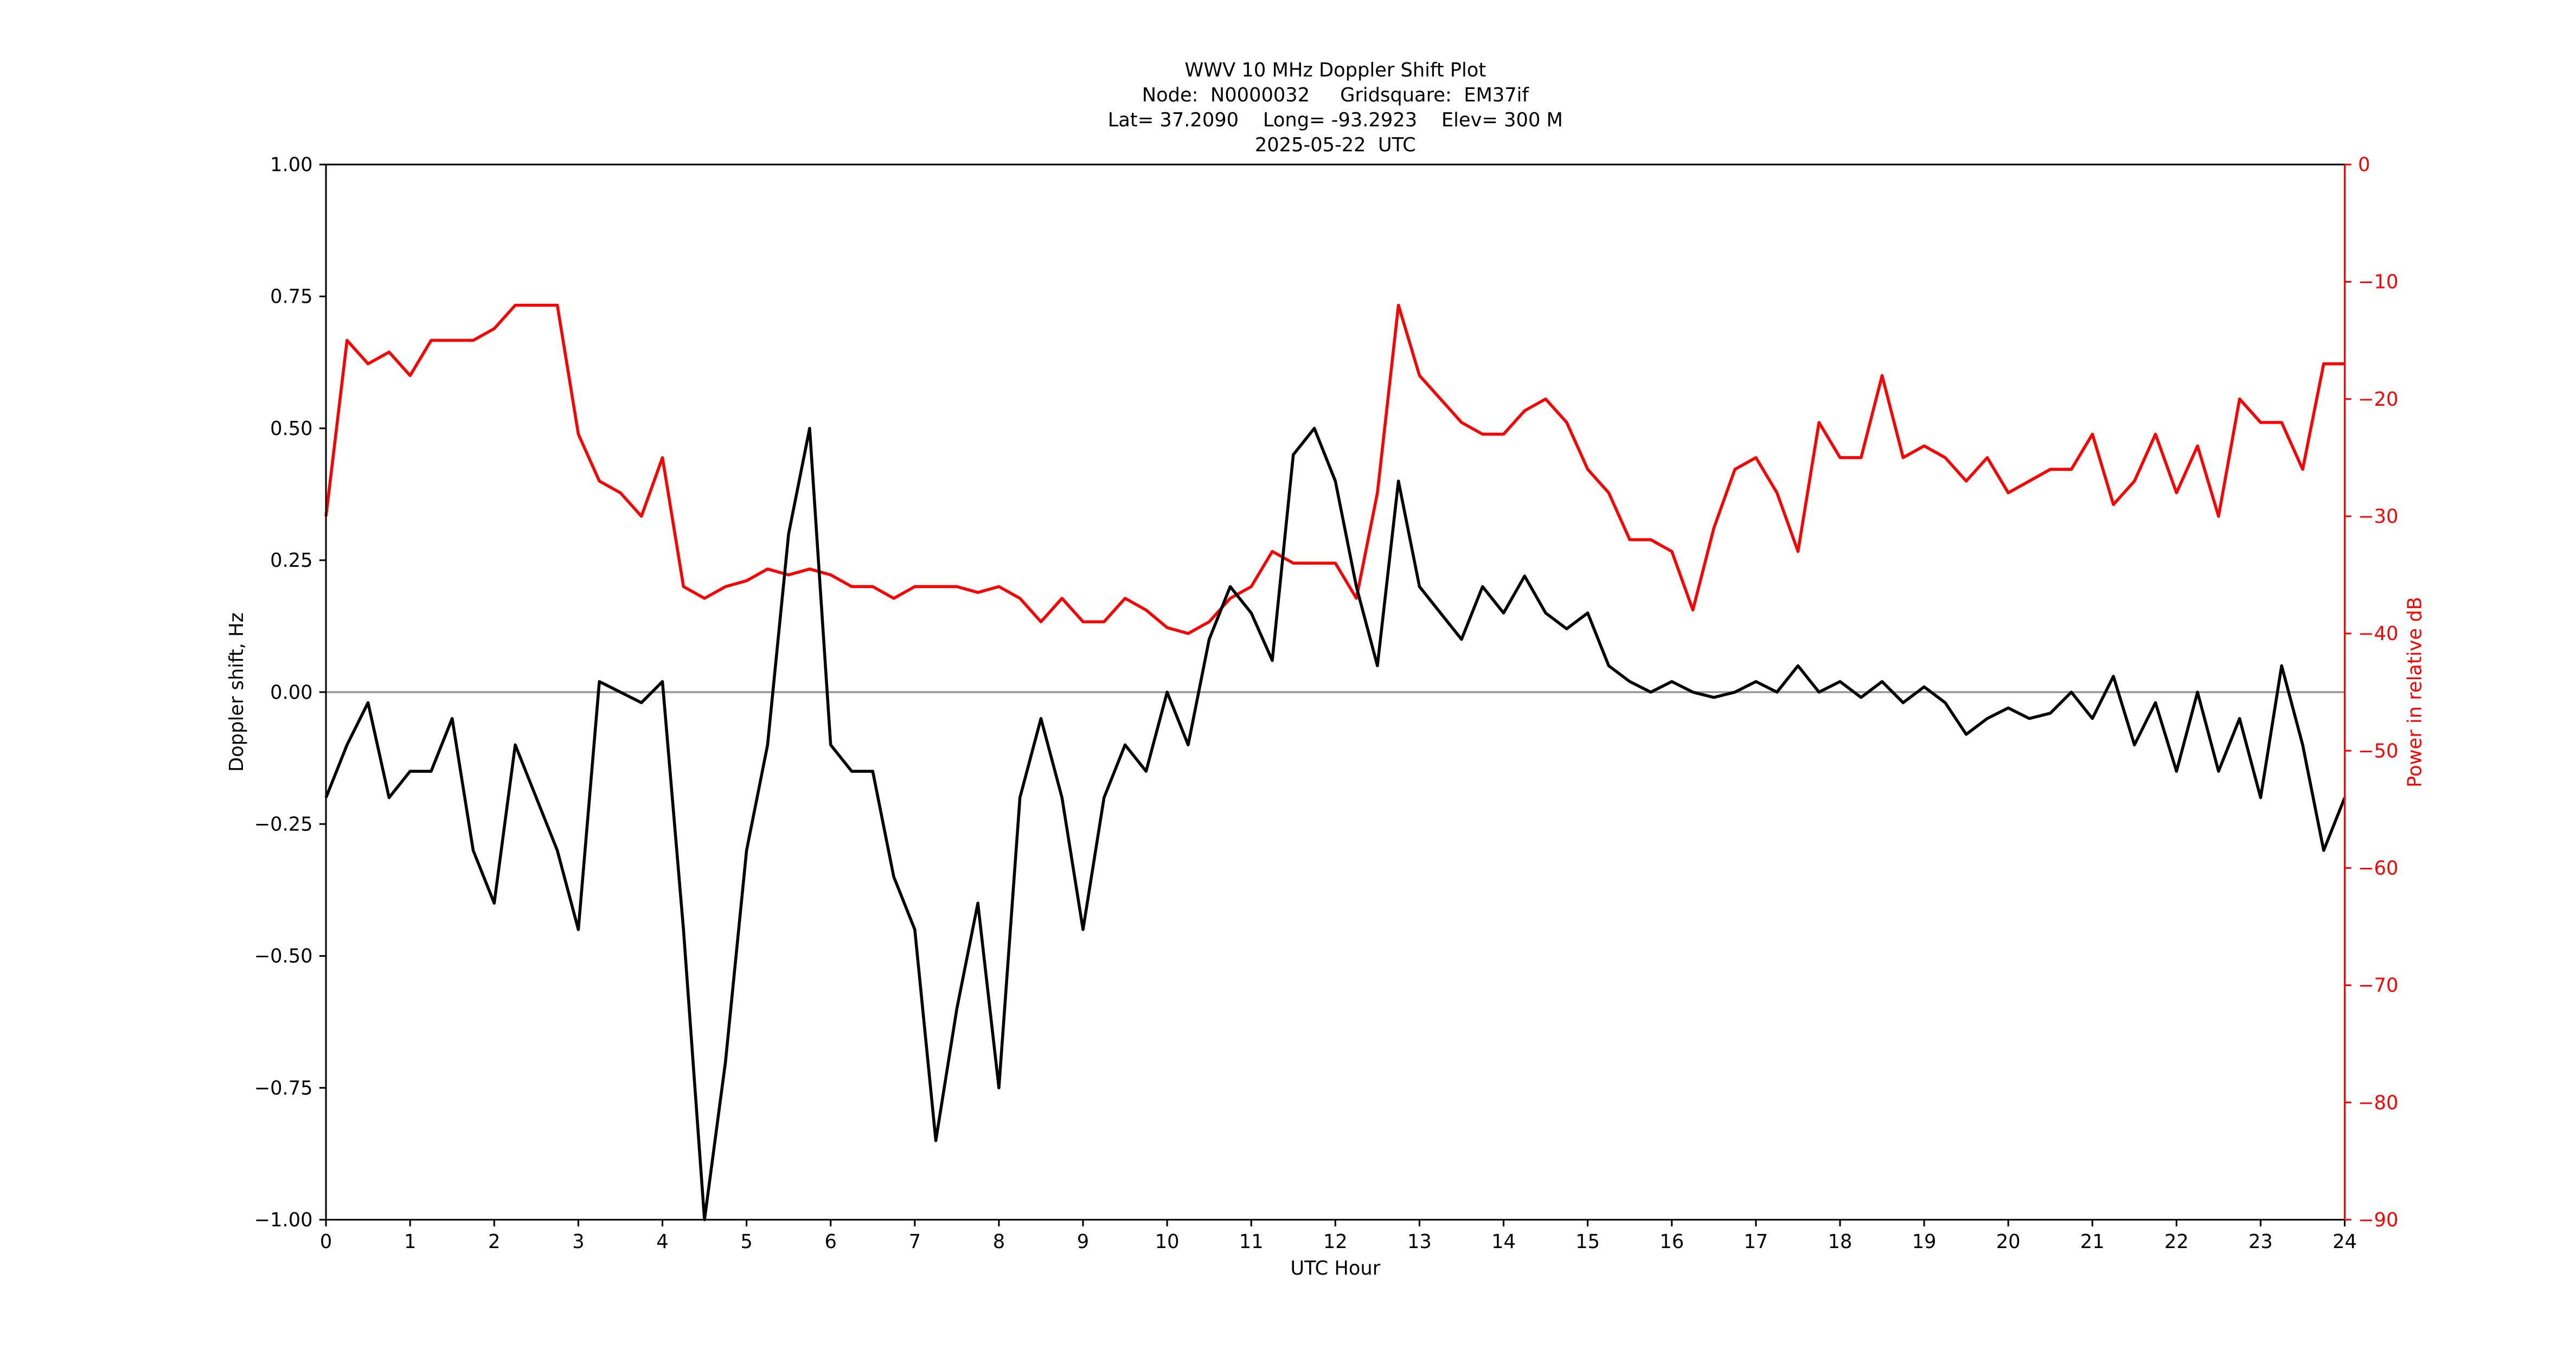  I want to click on x-tick-label: 0, so click(326, 1242).